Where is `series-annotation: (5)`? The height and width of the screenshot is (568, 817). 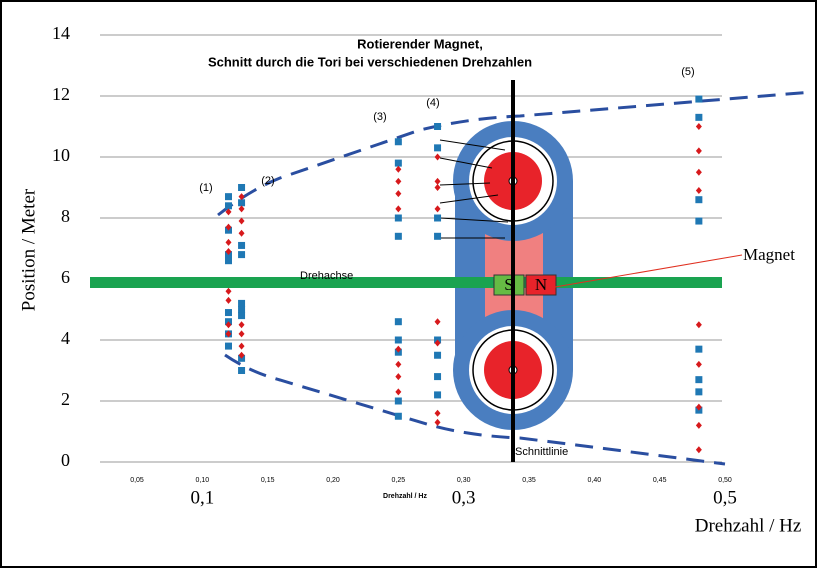 series-annotation: (5) is located at coordinates (687, 72).